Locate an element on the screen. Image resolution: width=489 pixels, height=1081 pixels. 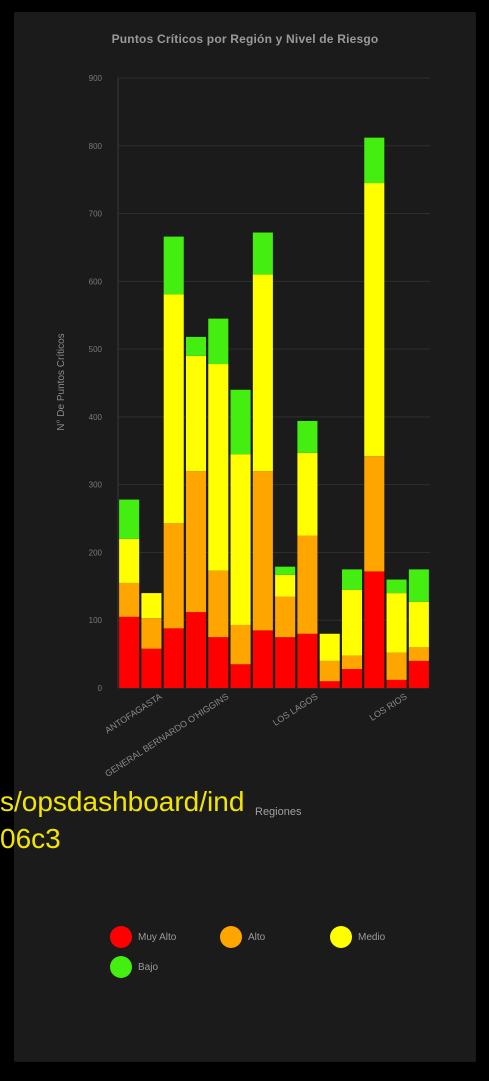
x-tick-label: LOS RIOS is located at coordinates (388, 707).